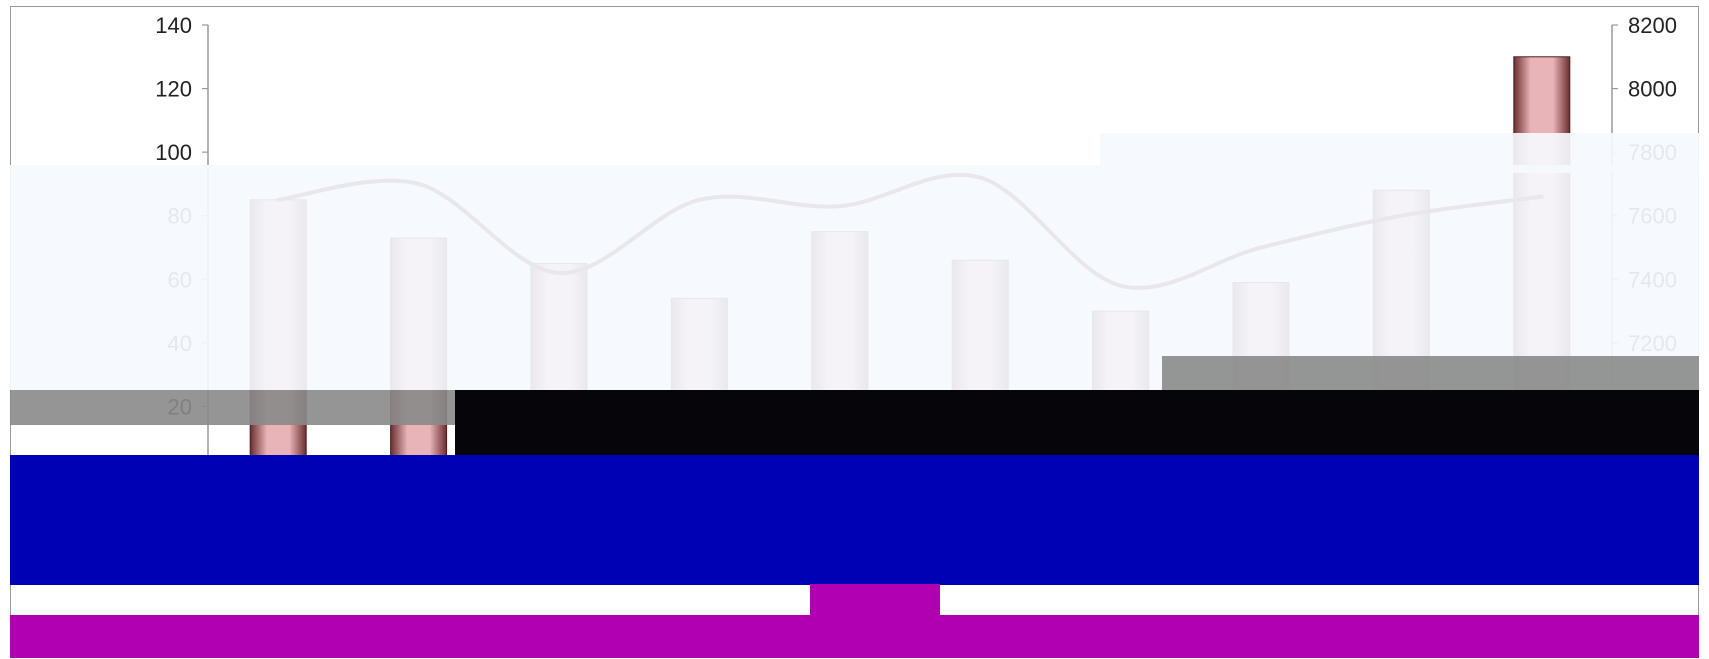 Image resolution: width=1709 pixels, height=659 pixels. Describe the element at coordinates (173, 89) in the screenshot. I see `y-left-tick-label: 120` at that location.